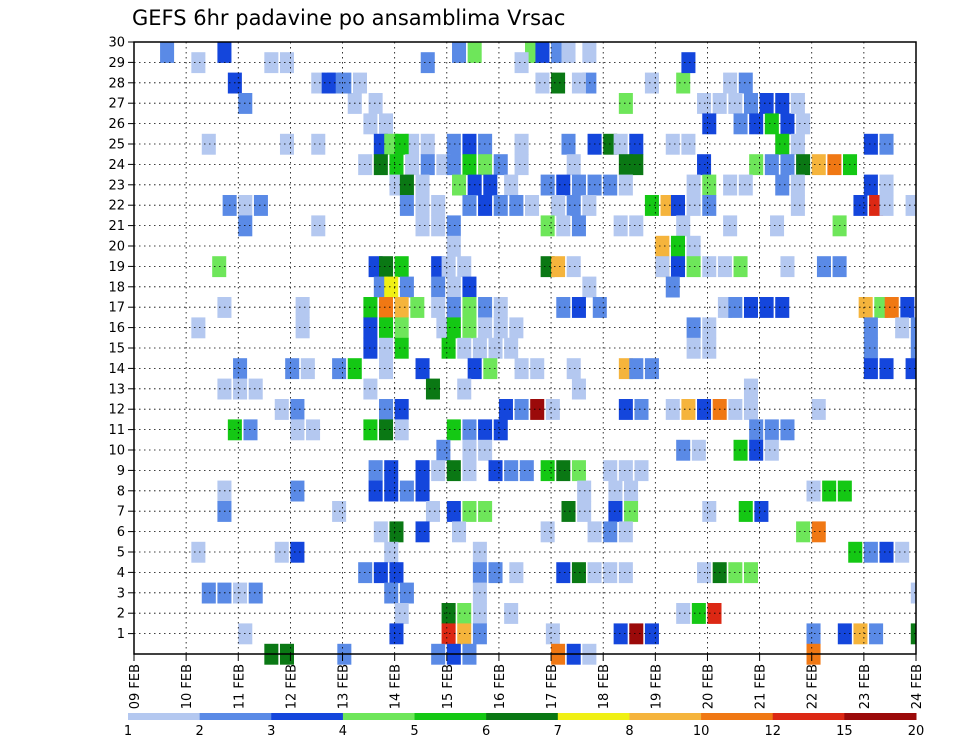 Image resolution: width=960 pixels, height=742 pixels. Describe the element at coordinates (349, 18) in the screenshot. I see `chart-title: GEFS 6hr padavine po ansamblima Vrsac` at that location.